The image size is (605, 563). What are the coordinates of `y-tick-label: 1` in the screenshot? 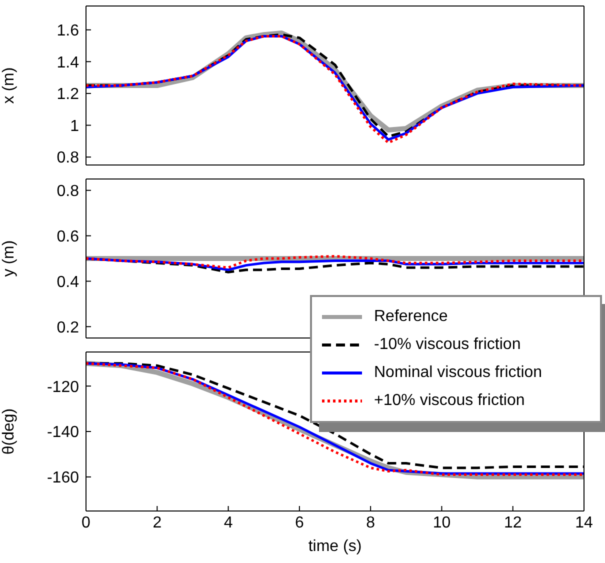 It's located at (75, 126).